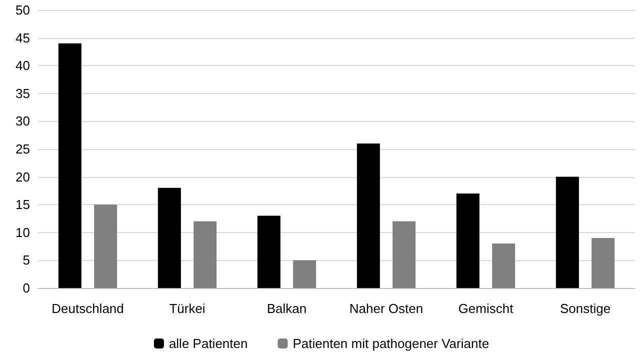 The width and height of the screenshot is (643, 359). Describe the element at coordinates (23, 10) in the screenshot. I see `y-tick-label: 50` at that location.